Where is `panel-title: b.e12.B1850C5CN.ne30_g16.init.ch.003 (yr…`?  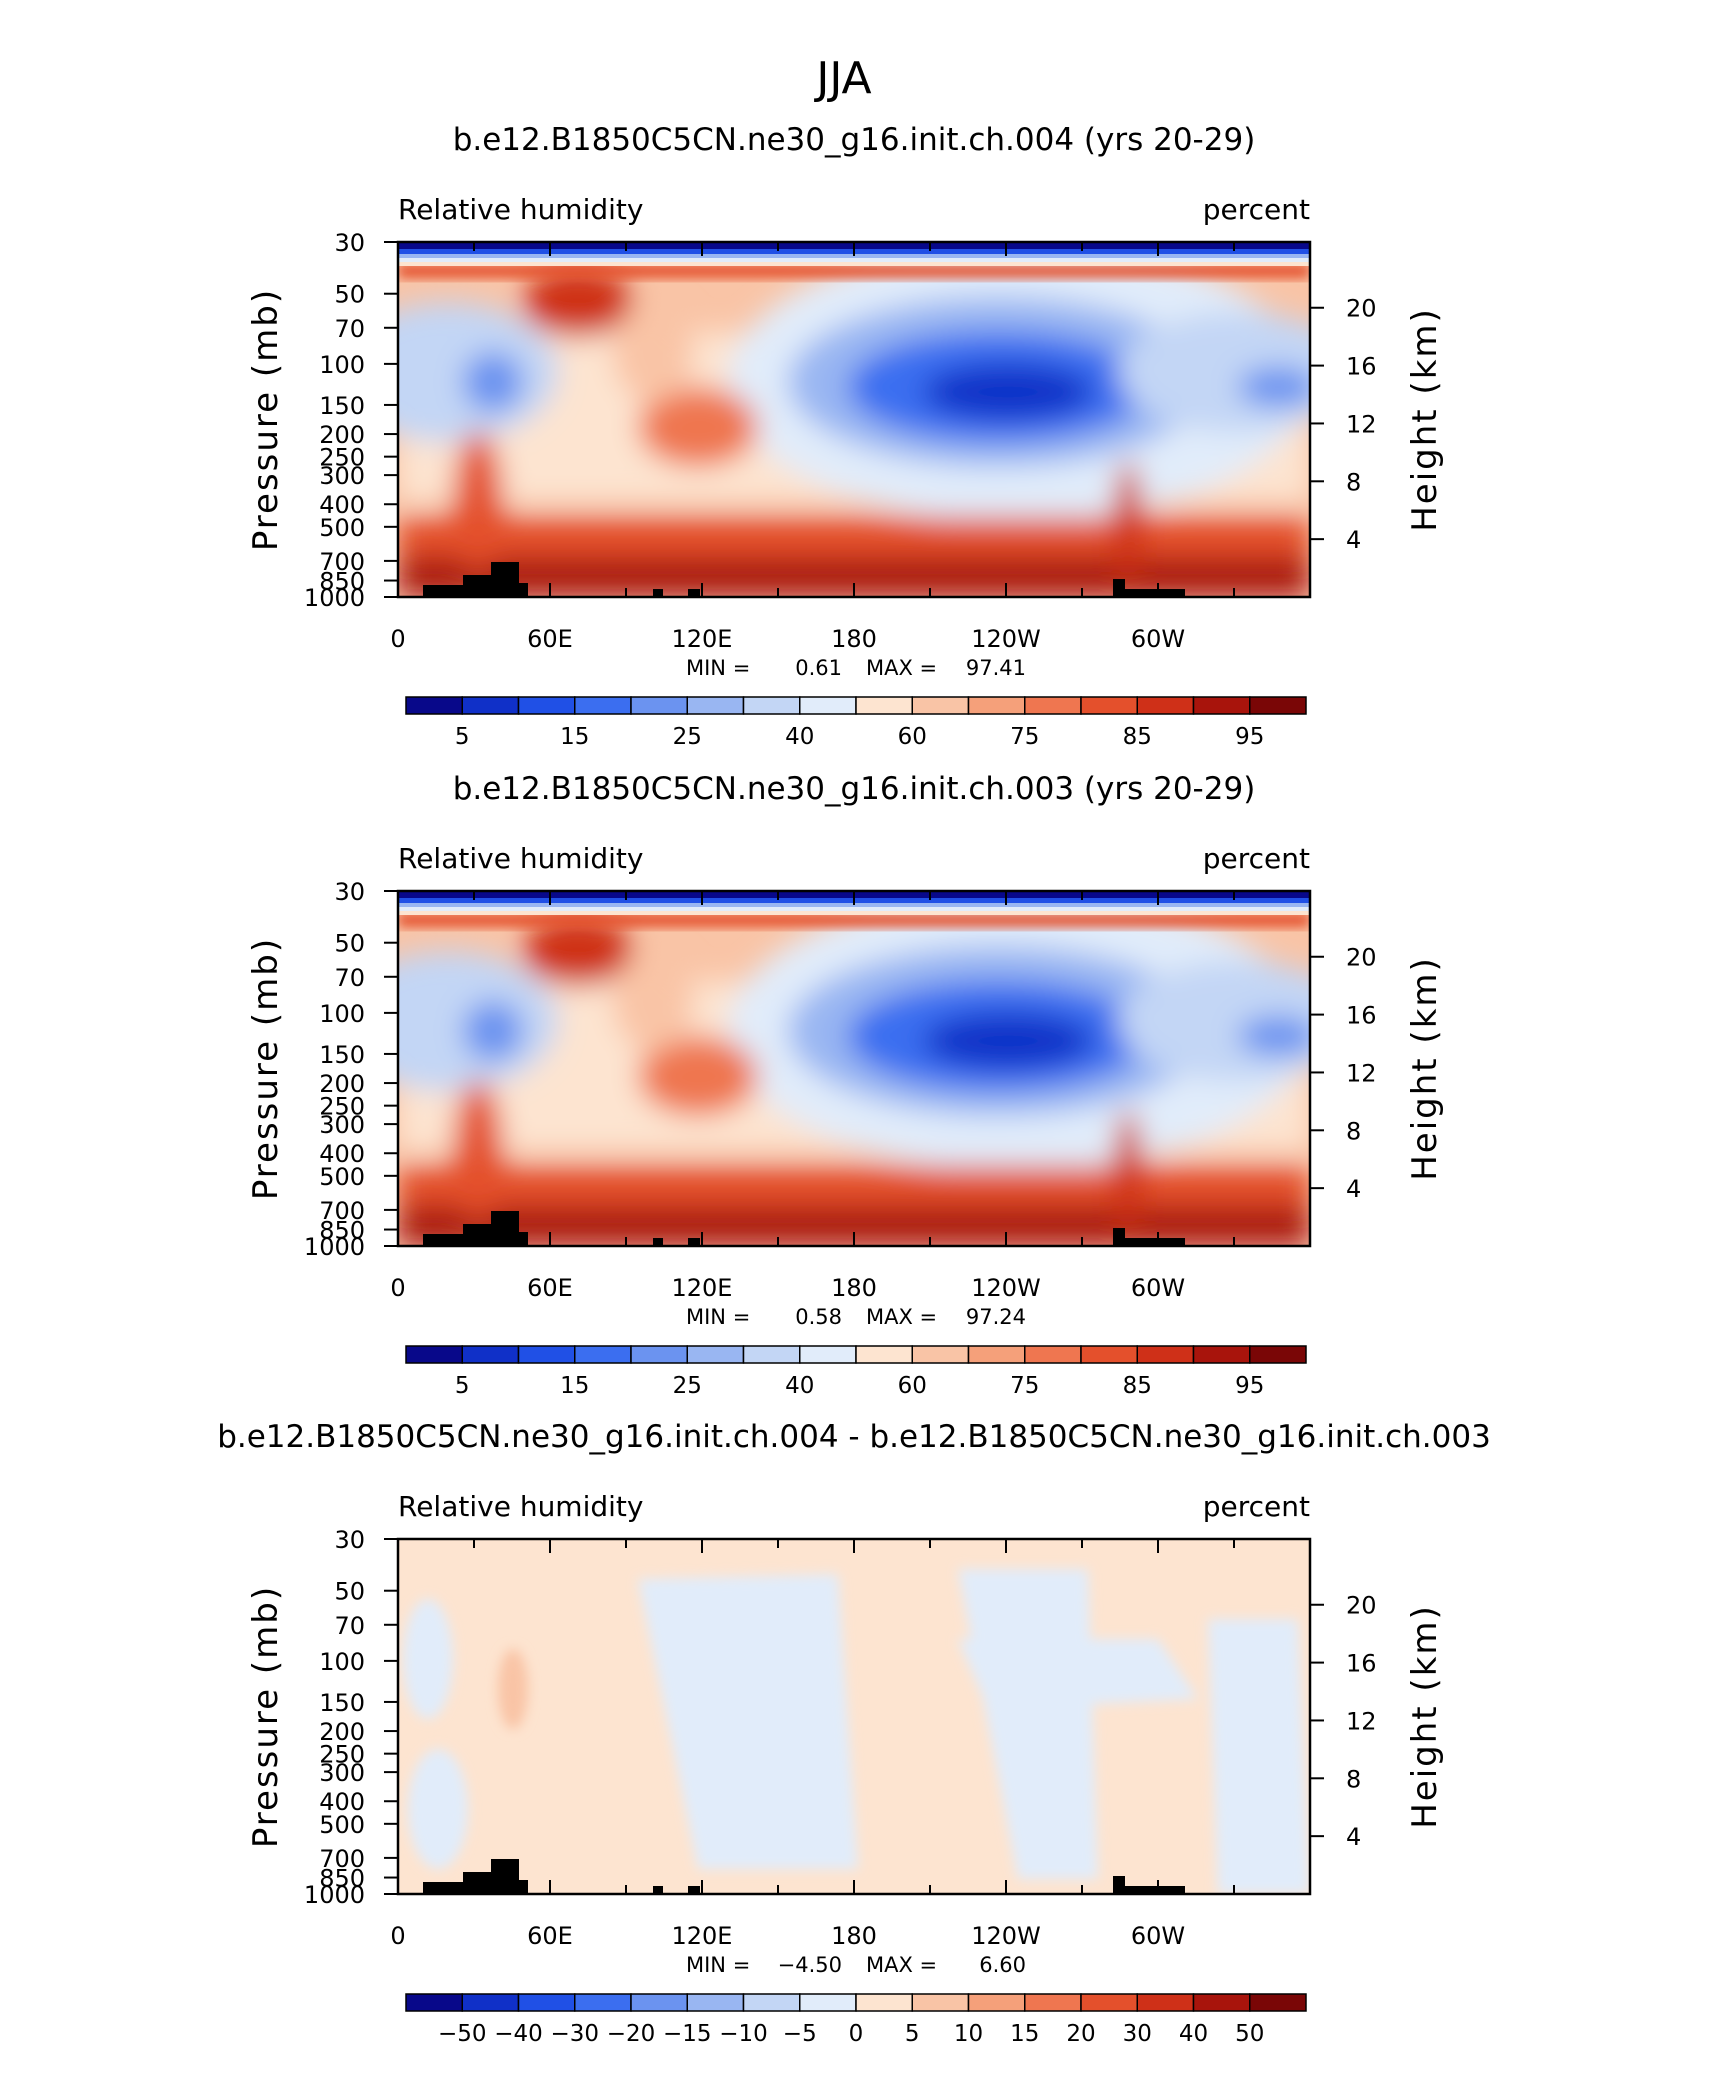 panel-title: b.e12.B1850C5CN.ne30_g16.init.ch.003 (yr… is located at coordinates (854, 789).